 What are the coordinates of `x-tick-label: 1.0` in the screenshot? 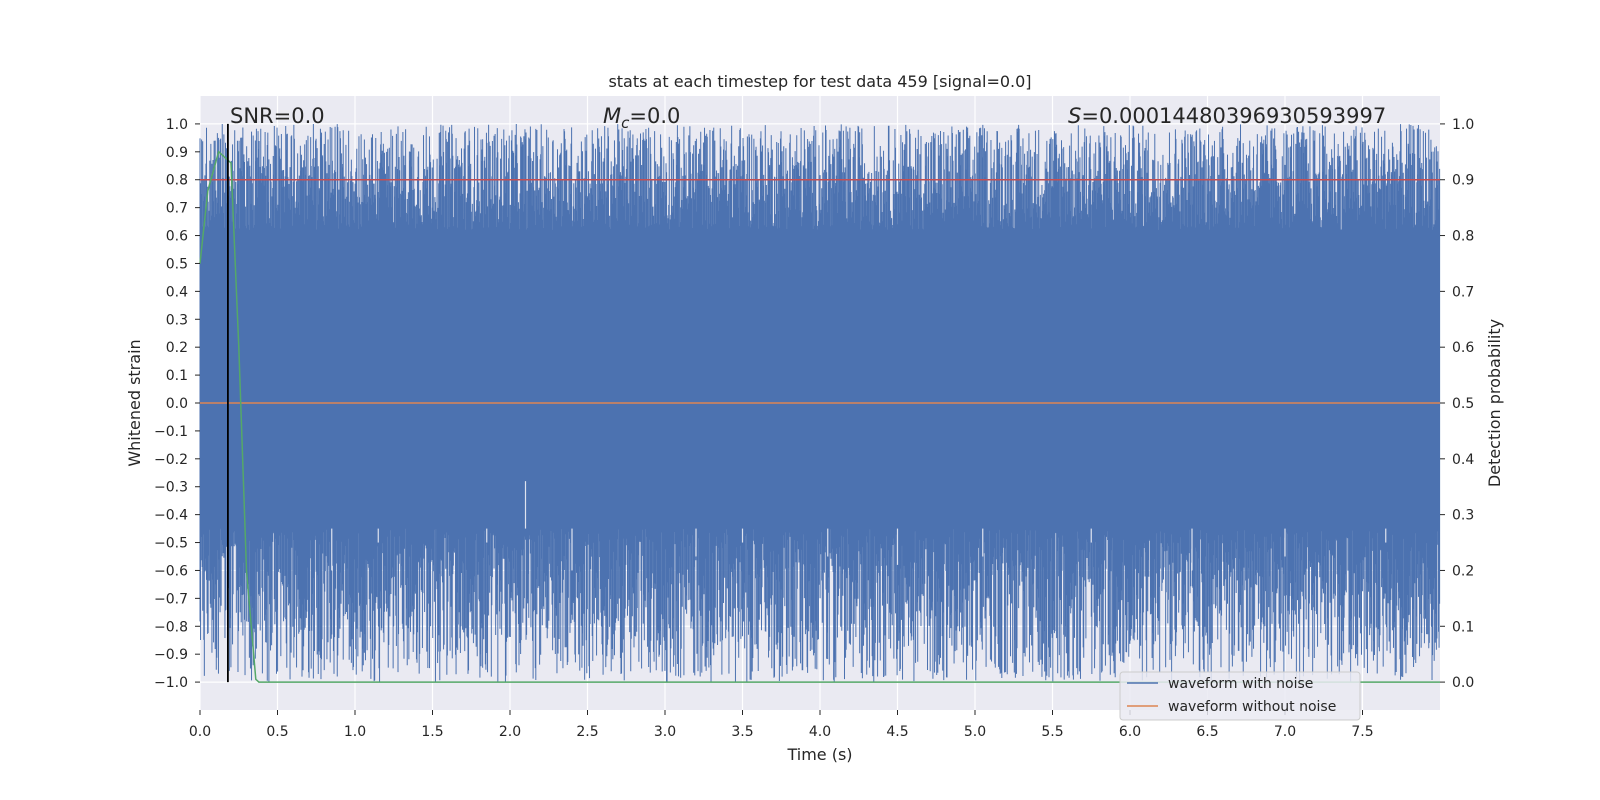 It's located at (355, 732).